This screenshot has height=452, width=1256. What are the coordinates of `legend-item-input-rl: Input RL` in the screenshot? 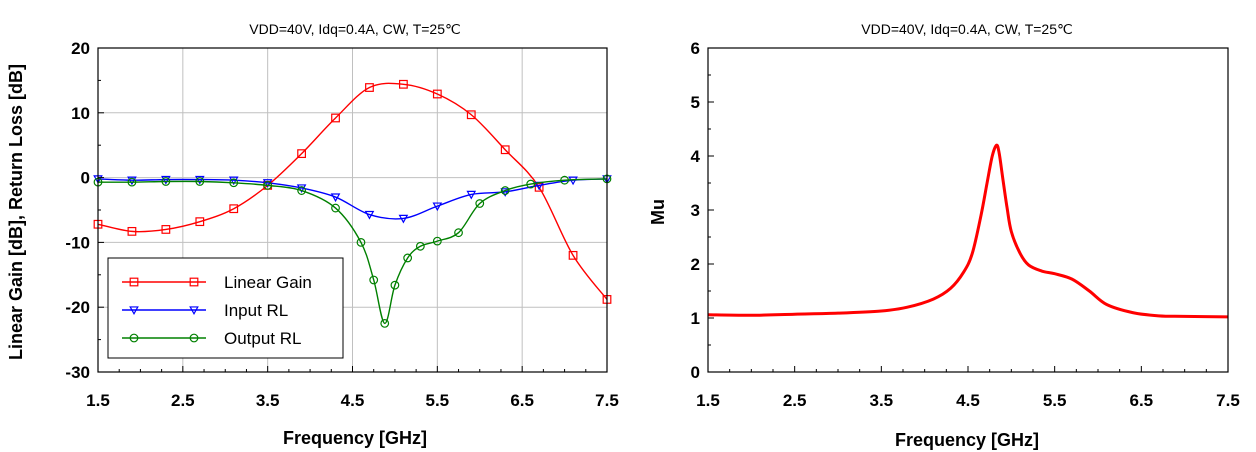 It's located at (205, 310).